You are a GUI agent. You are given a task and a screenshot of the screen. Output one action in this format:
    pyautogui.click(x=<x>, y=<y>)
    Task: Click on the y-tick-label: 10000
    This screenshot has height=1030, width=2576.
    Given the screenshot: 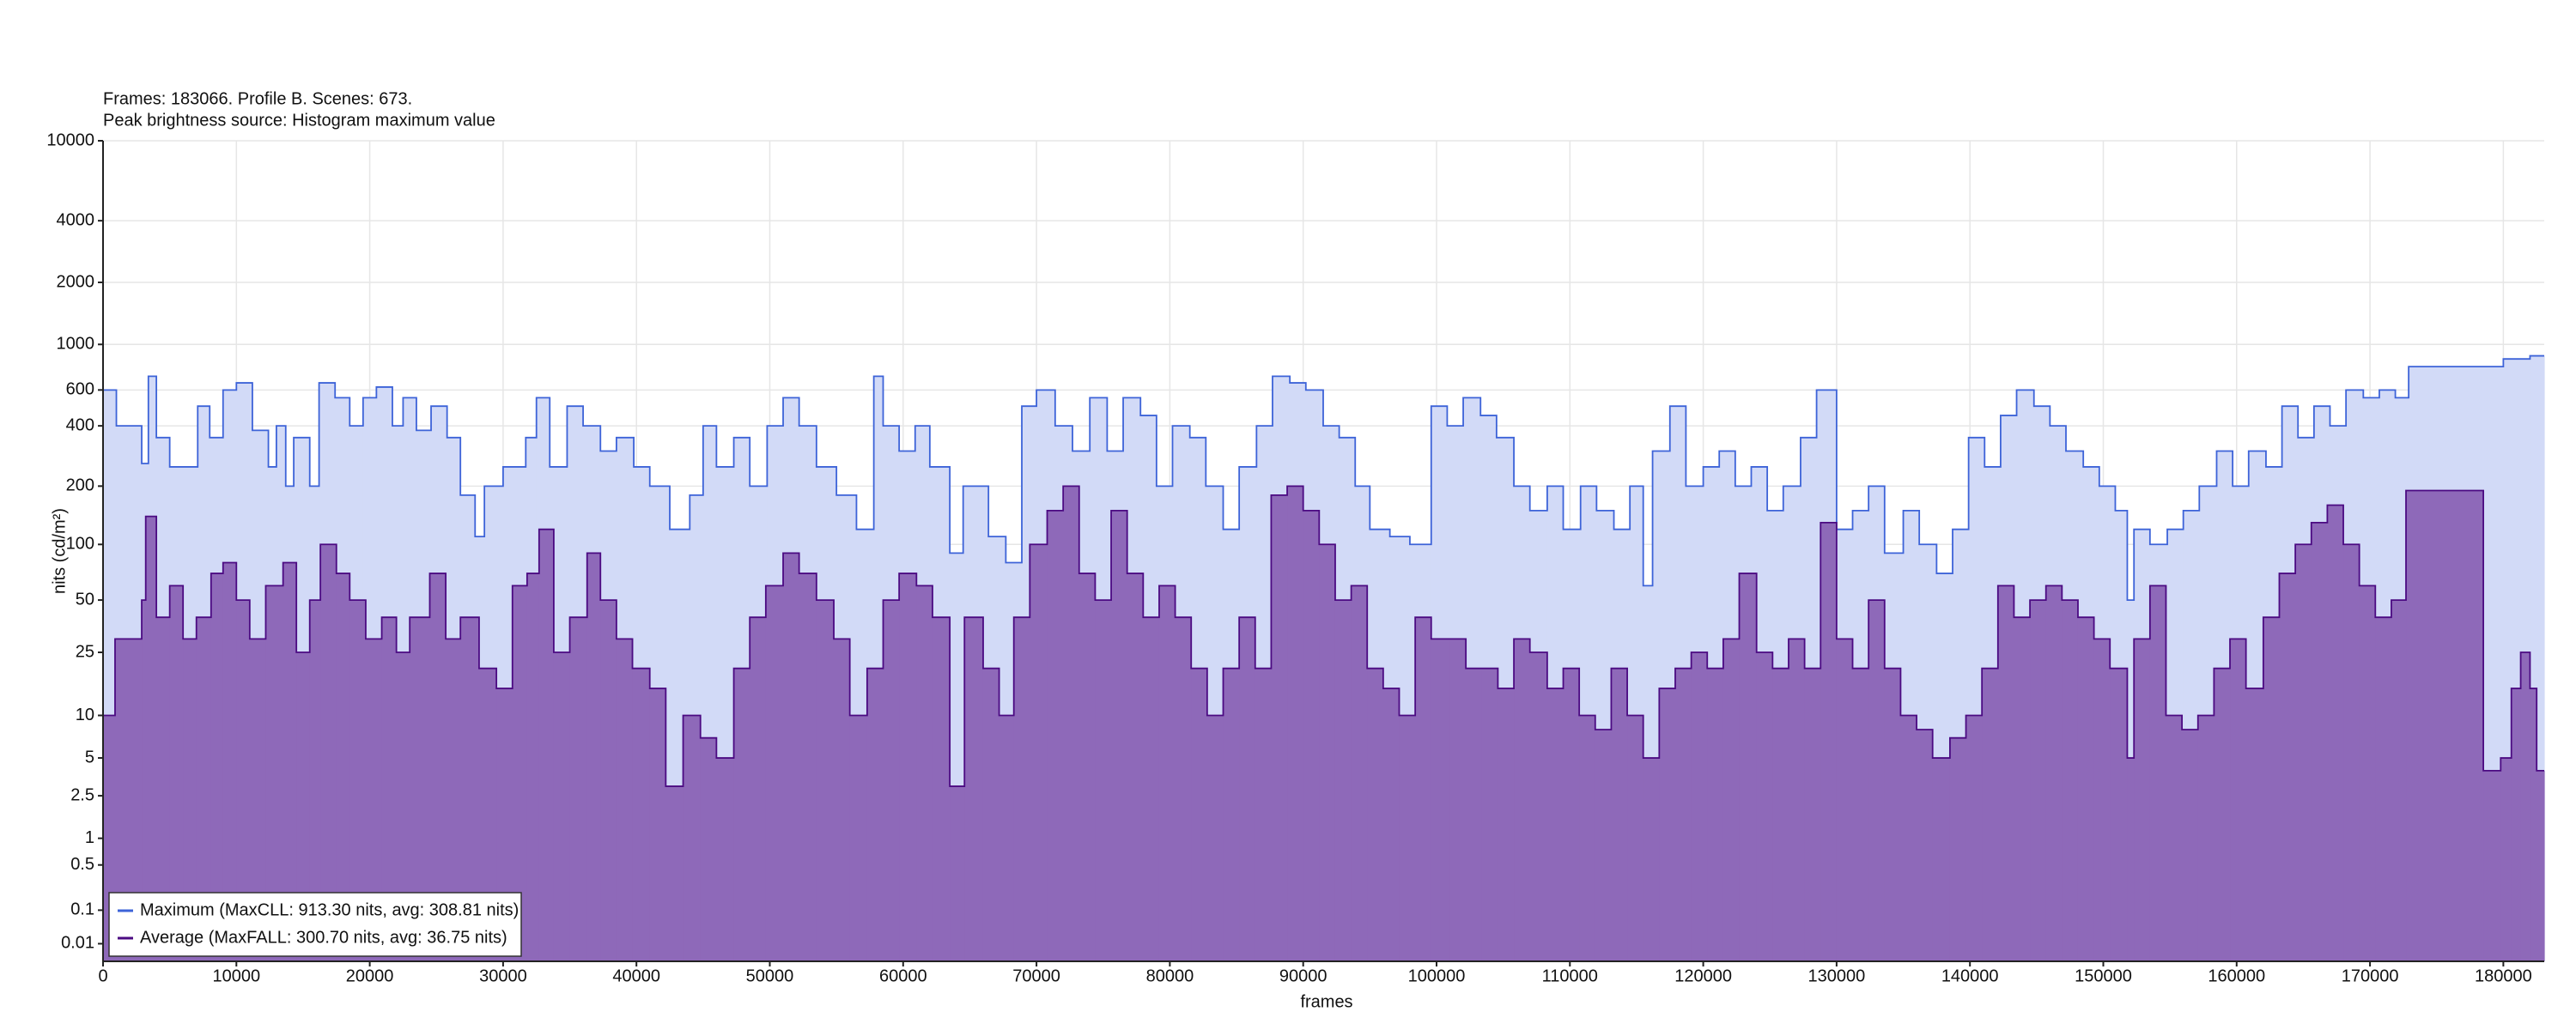 What is the action you would take?
    pyautogui.click(x=70, y=139)
    